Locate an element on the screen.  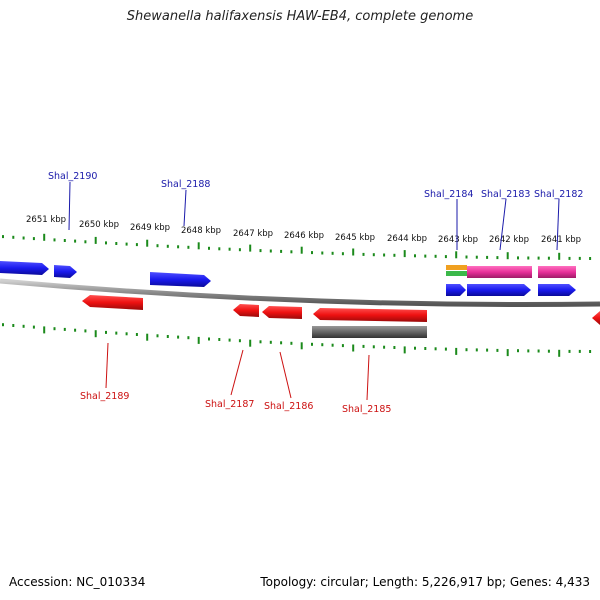
reverse-genes is located at coordinates (341, 316).